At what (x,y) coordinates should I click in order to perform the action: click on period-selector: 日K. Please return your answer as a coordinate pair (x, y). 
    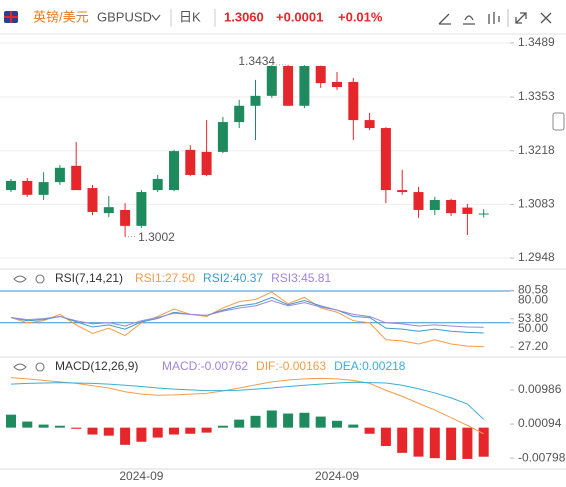
    Looking at the image, I should click on (190, 16).